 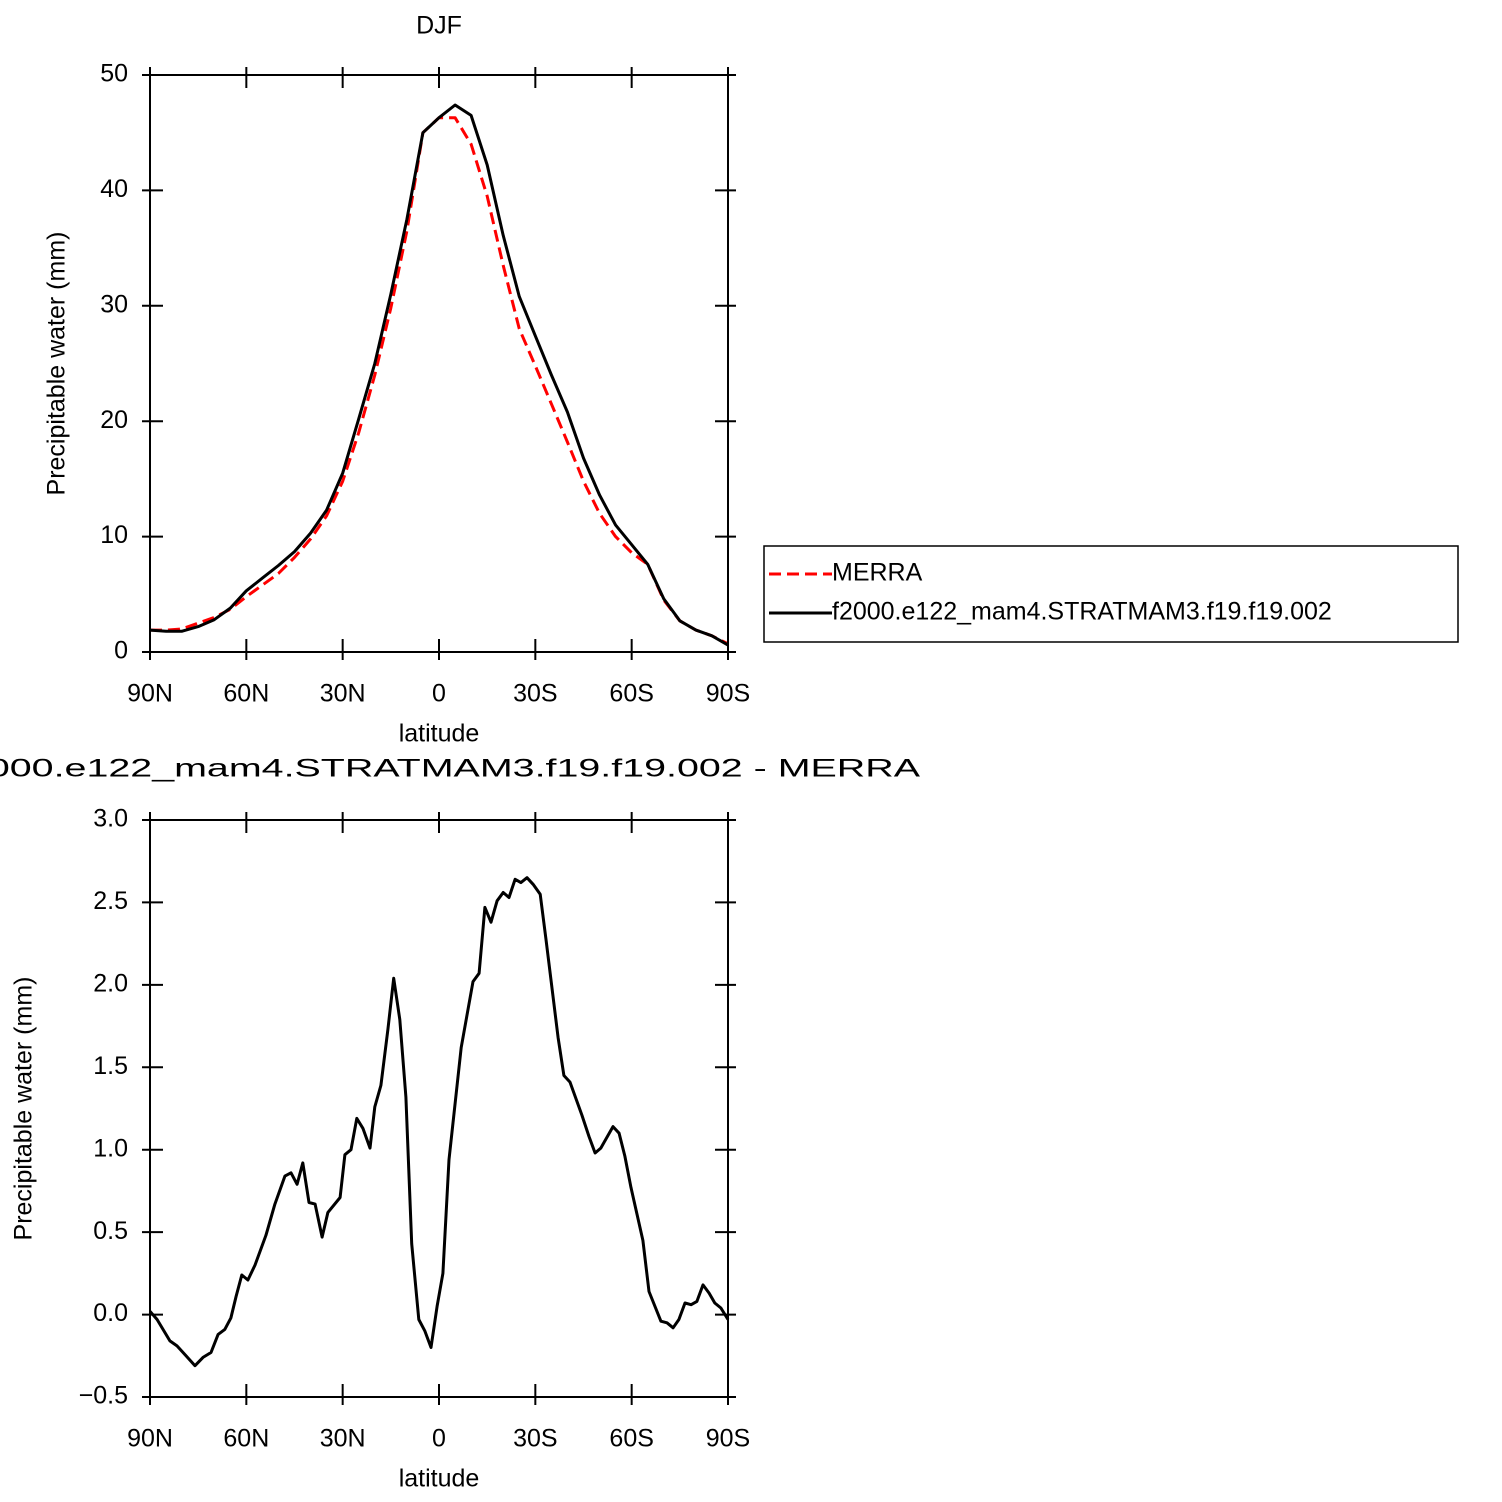 I want to click on y-tick-label: −0.5, so click(x=103, y=1396).